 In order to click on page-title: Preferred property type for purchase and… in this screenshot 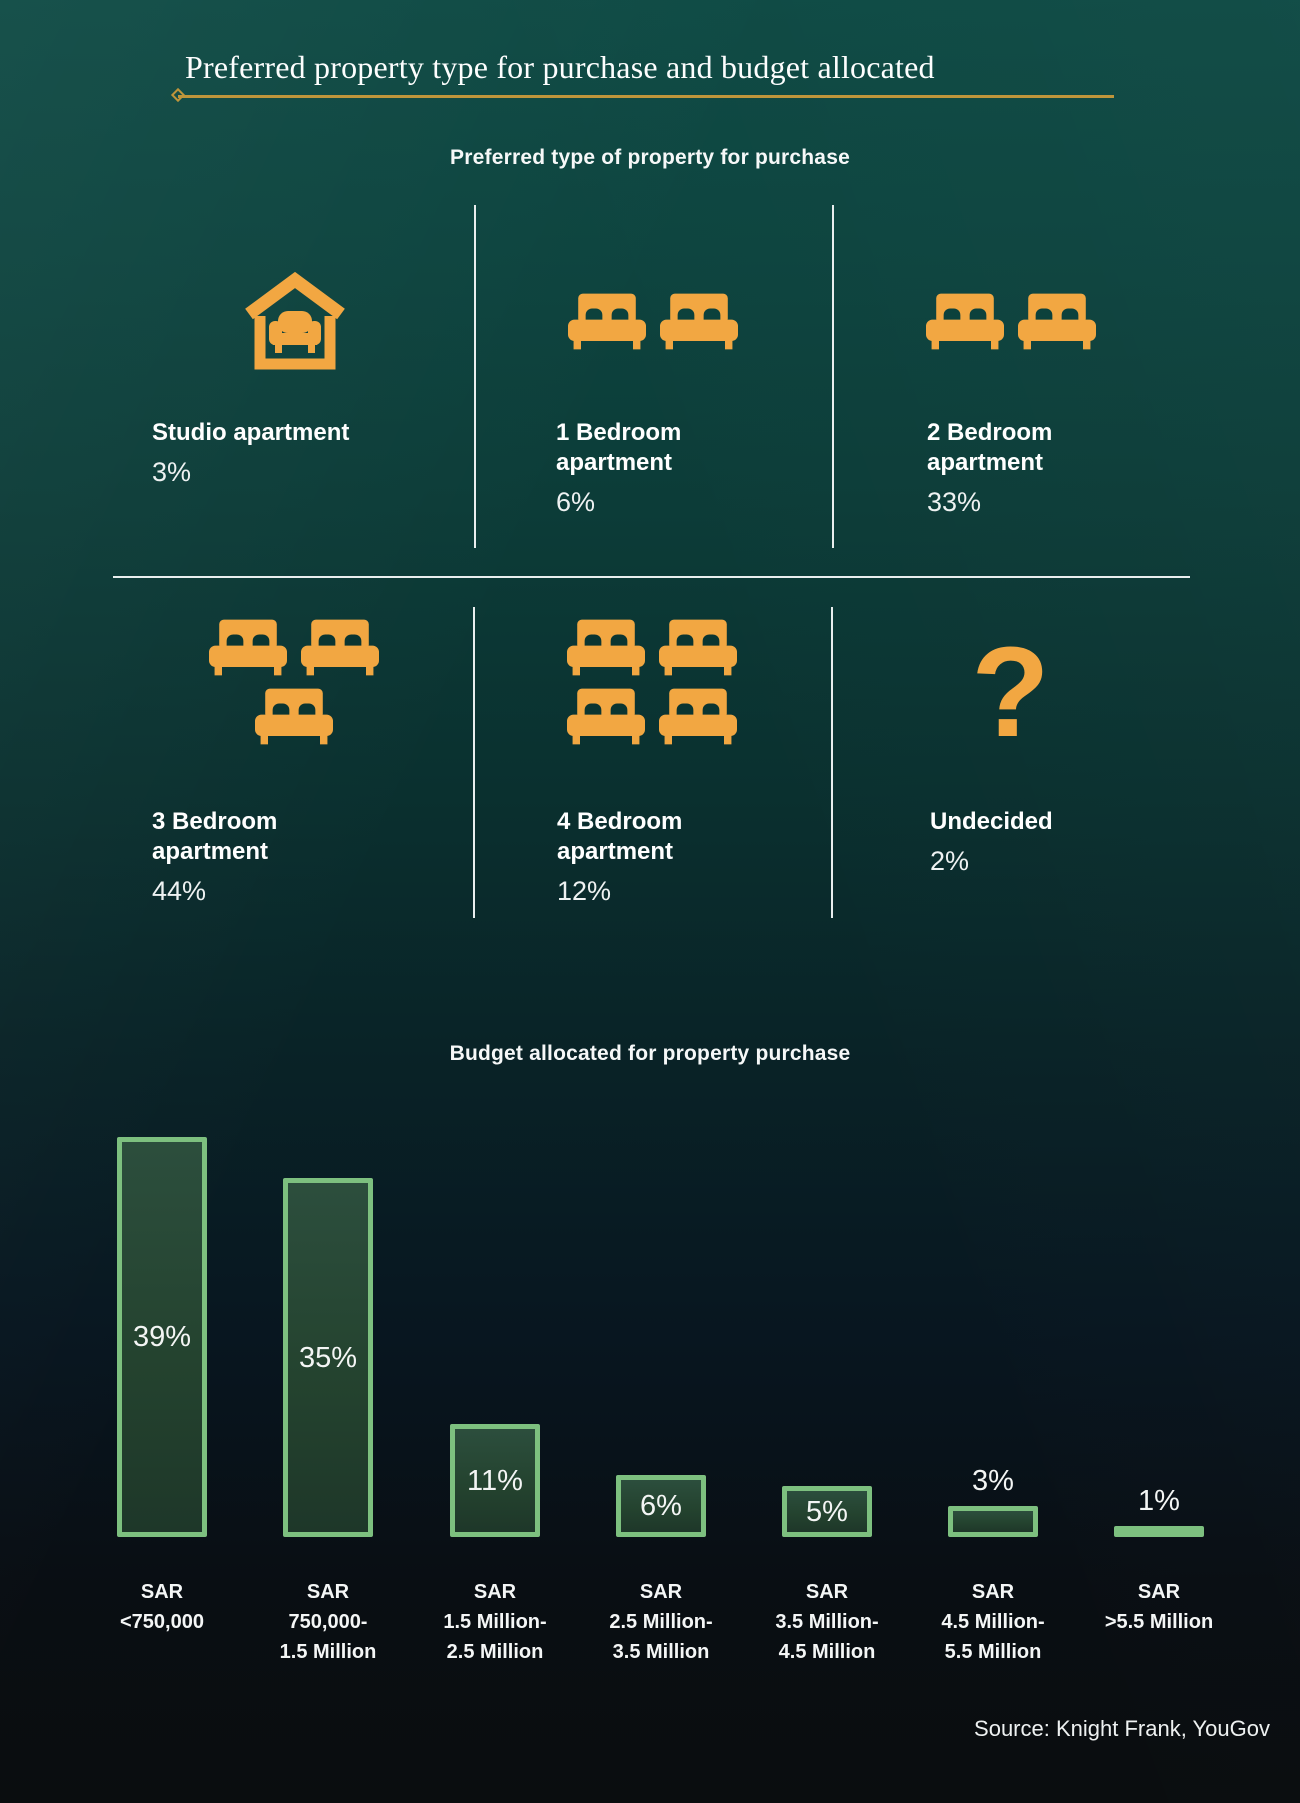, I will do `click(560, 67)`.